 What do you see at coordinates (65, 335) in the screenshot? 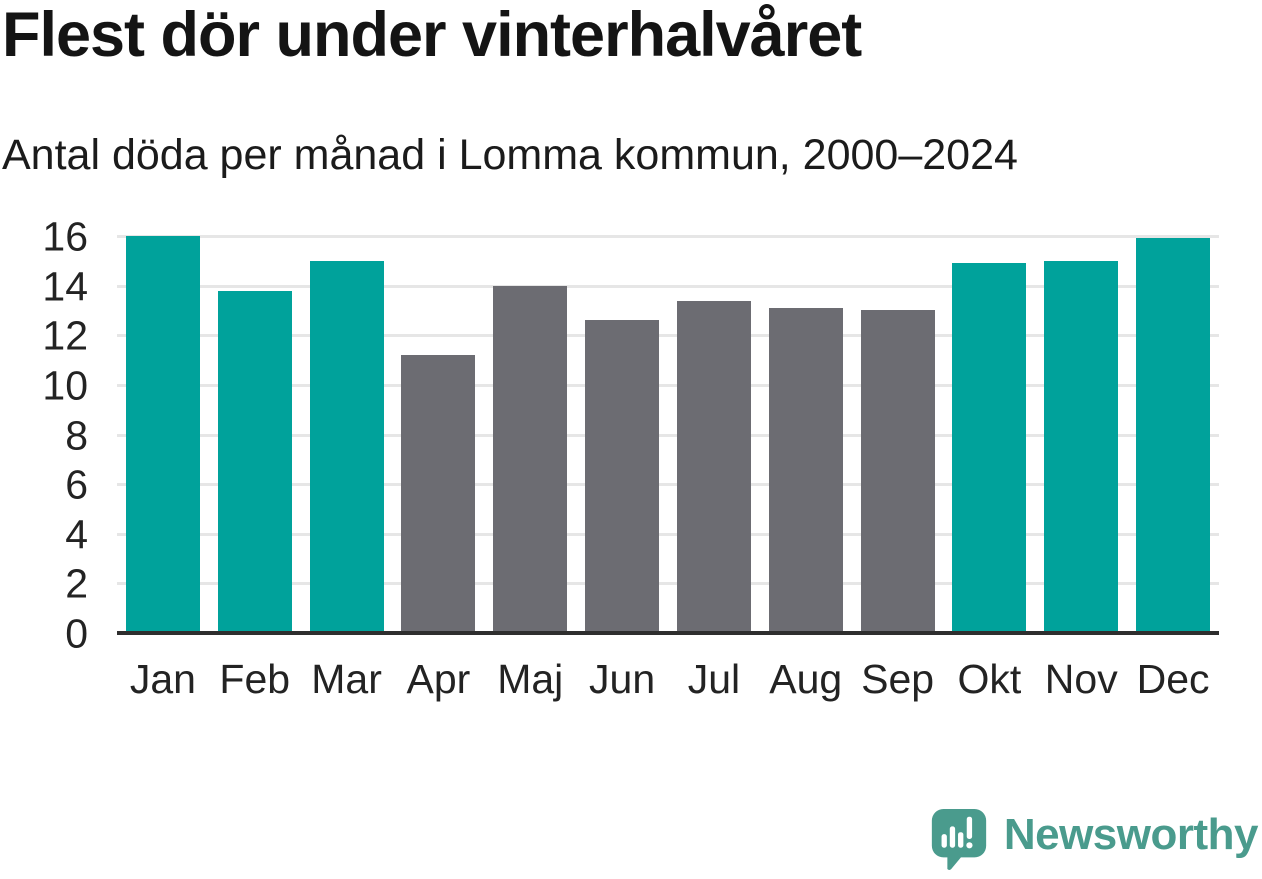
I see `y-axis-tick-label-12: 12` at bounding box center [65, 335].